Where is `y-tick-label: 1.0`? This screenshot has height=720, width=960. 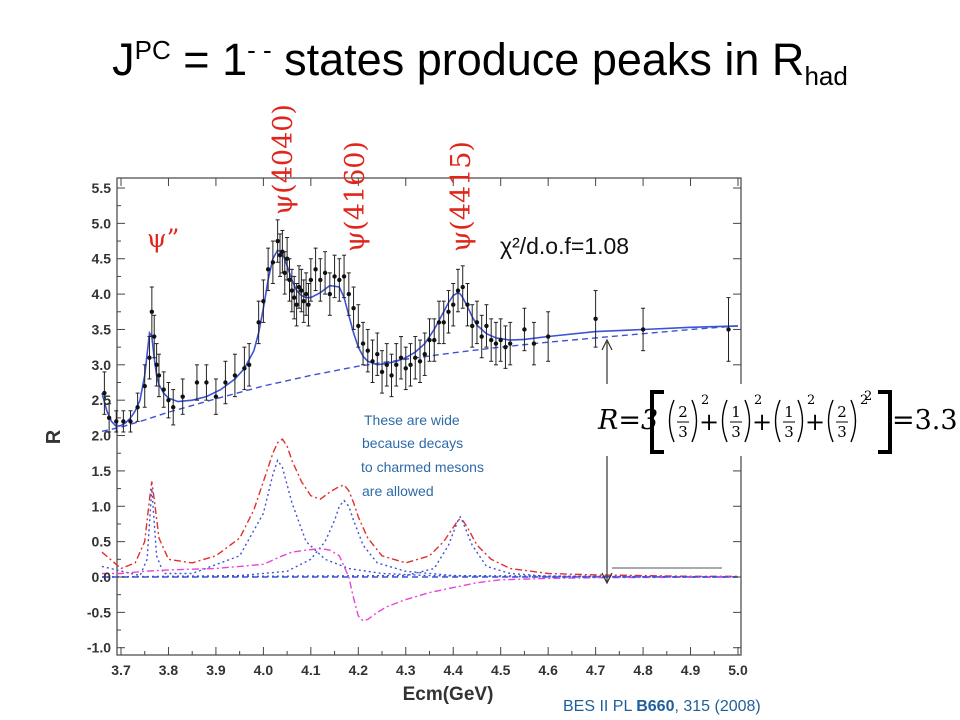 y-tick-label: 1.0 is located at coordinates (102, 506).